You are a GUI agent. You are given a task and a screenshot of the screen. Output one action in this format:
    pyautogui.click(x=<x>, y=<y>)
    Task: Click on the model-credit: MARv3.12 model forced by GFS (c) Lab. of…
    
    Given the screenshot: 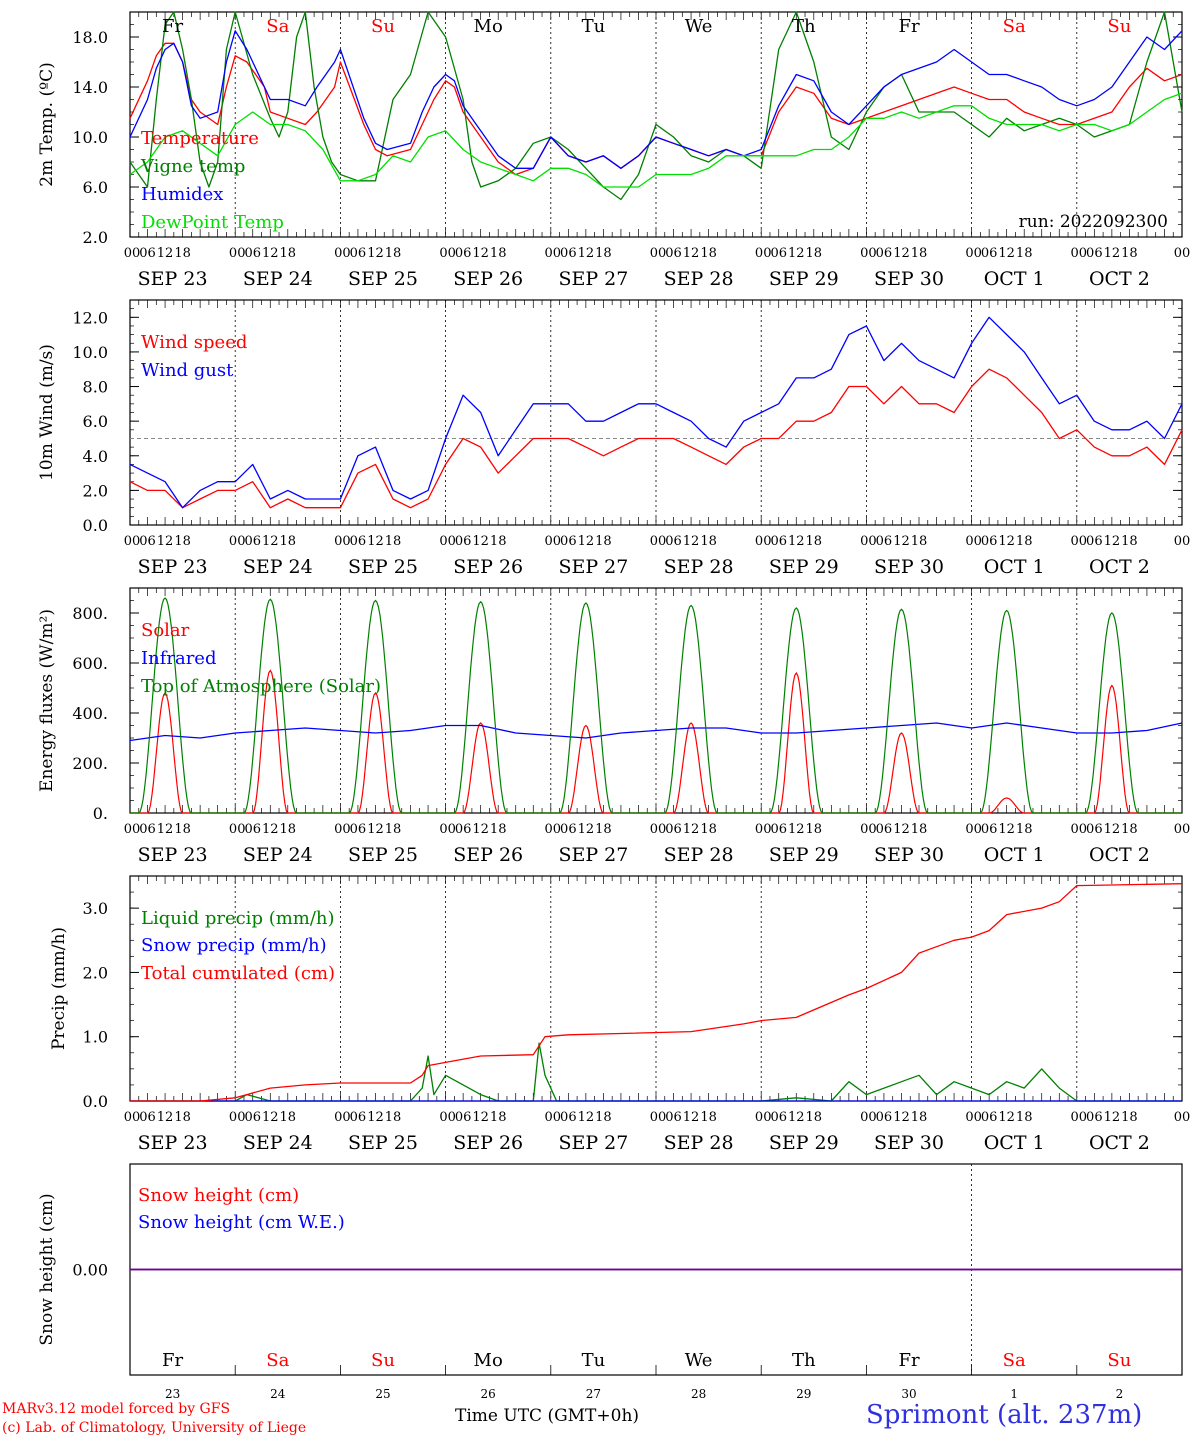 What is the action you would take?
    pyautogui.click(x=154, y=1419)
    